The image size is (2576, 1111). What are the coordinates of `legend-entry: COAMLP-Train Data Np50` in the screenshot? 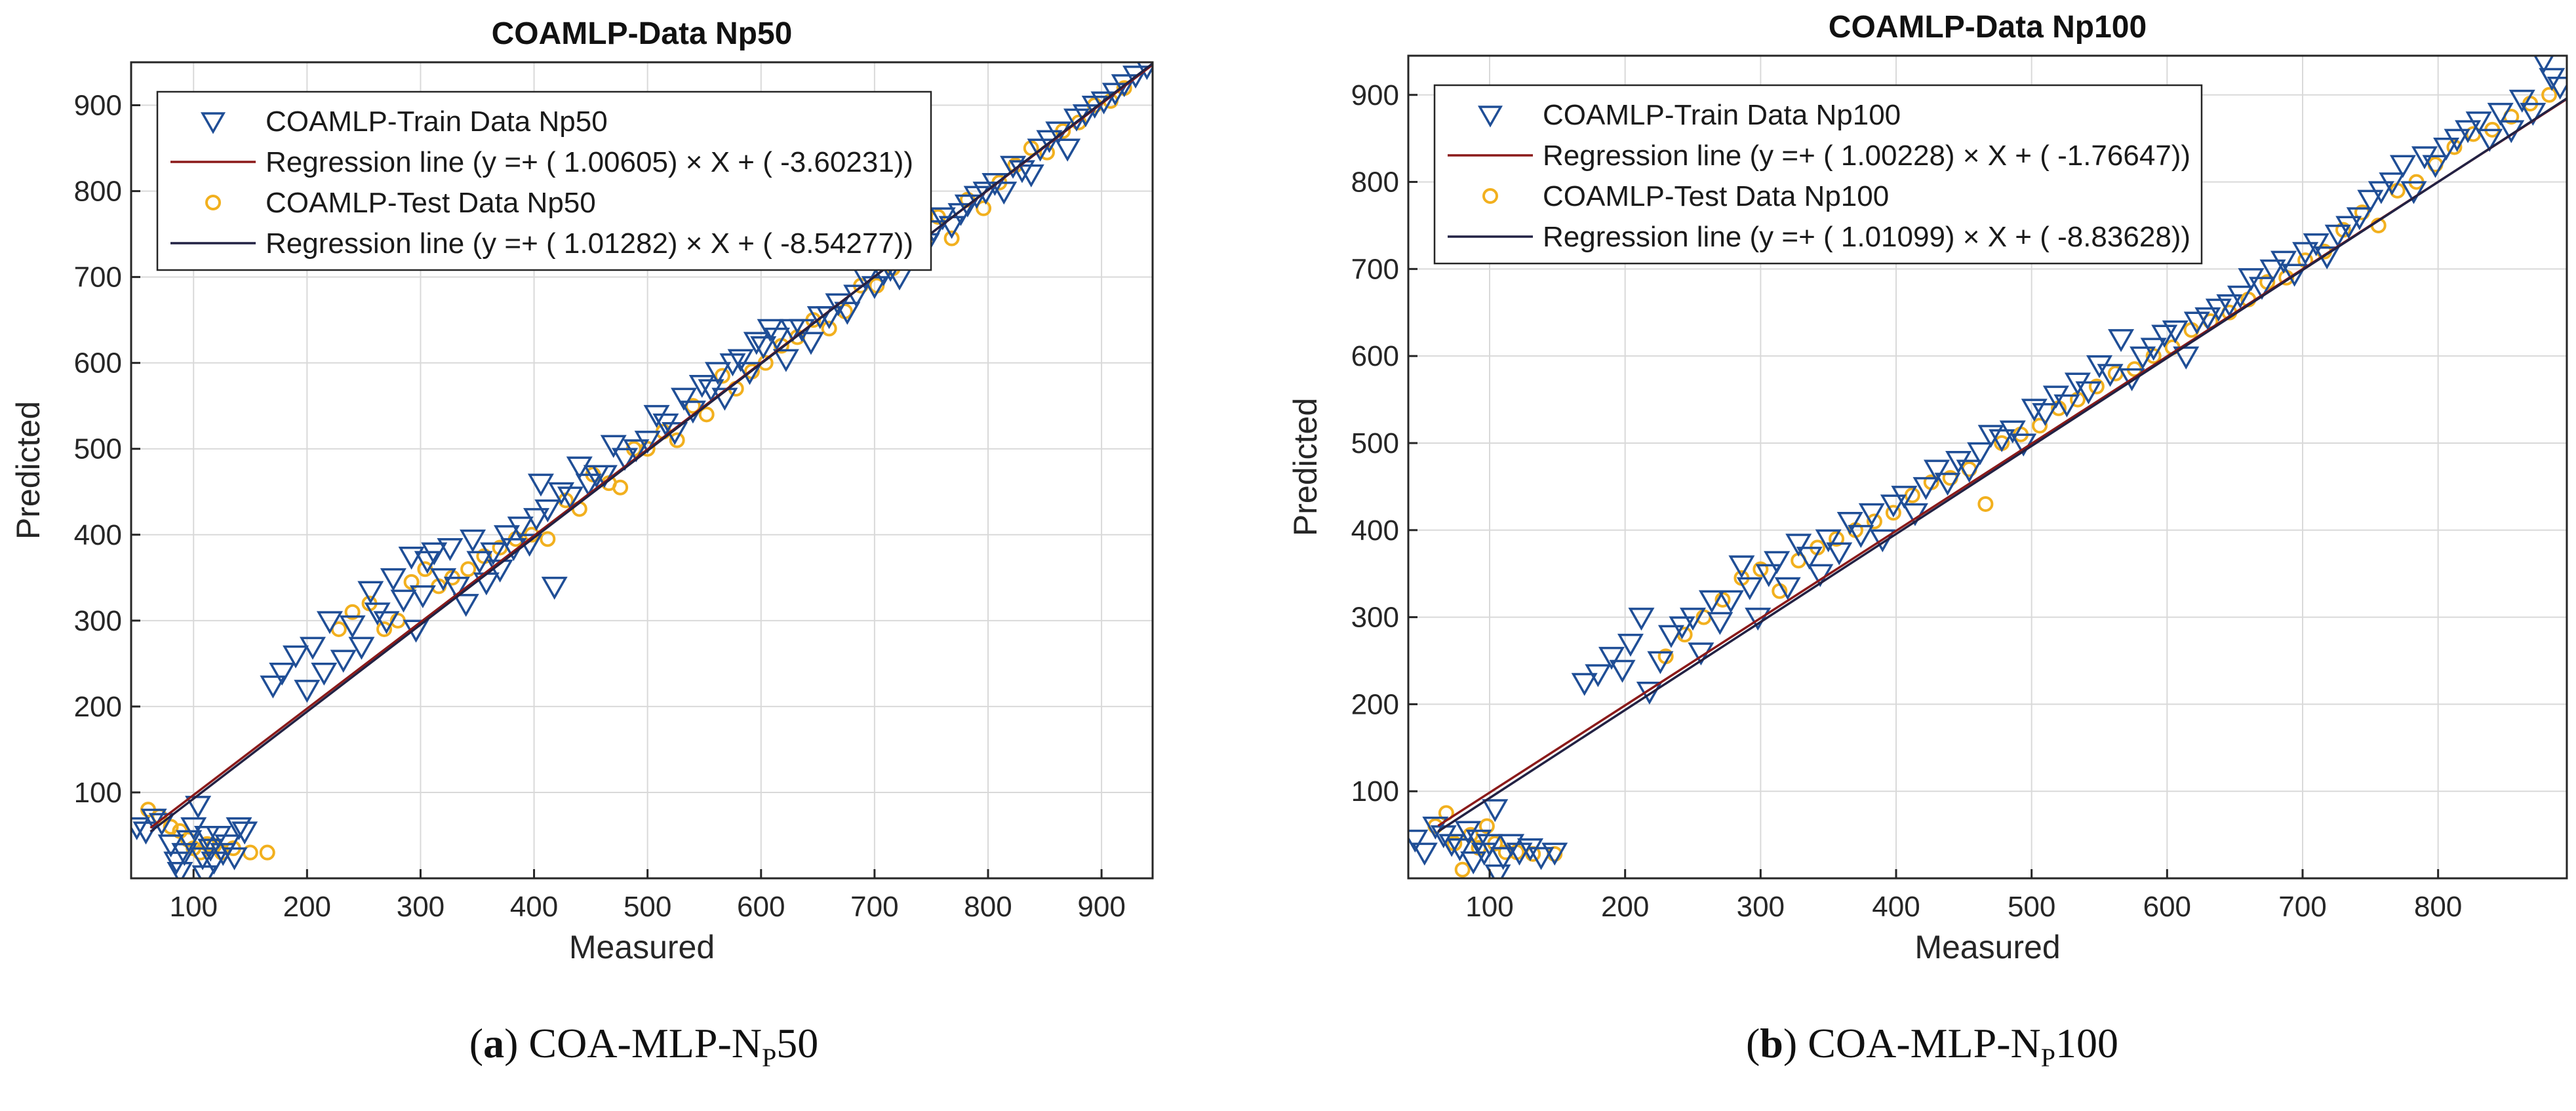 It's located at (437, 122).